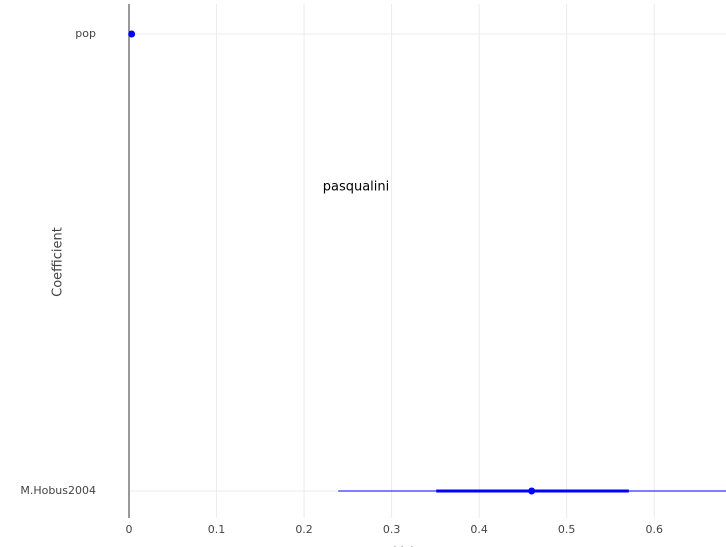 This screenshot has width=726, height=547. Describe the element at coordinates (304, 529) in the screenshot. I see `x-tick-label: 0.2` at that location.